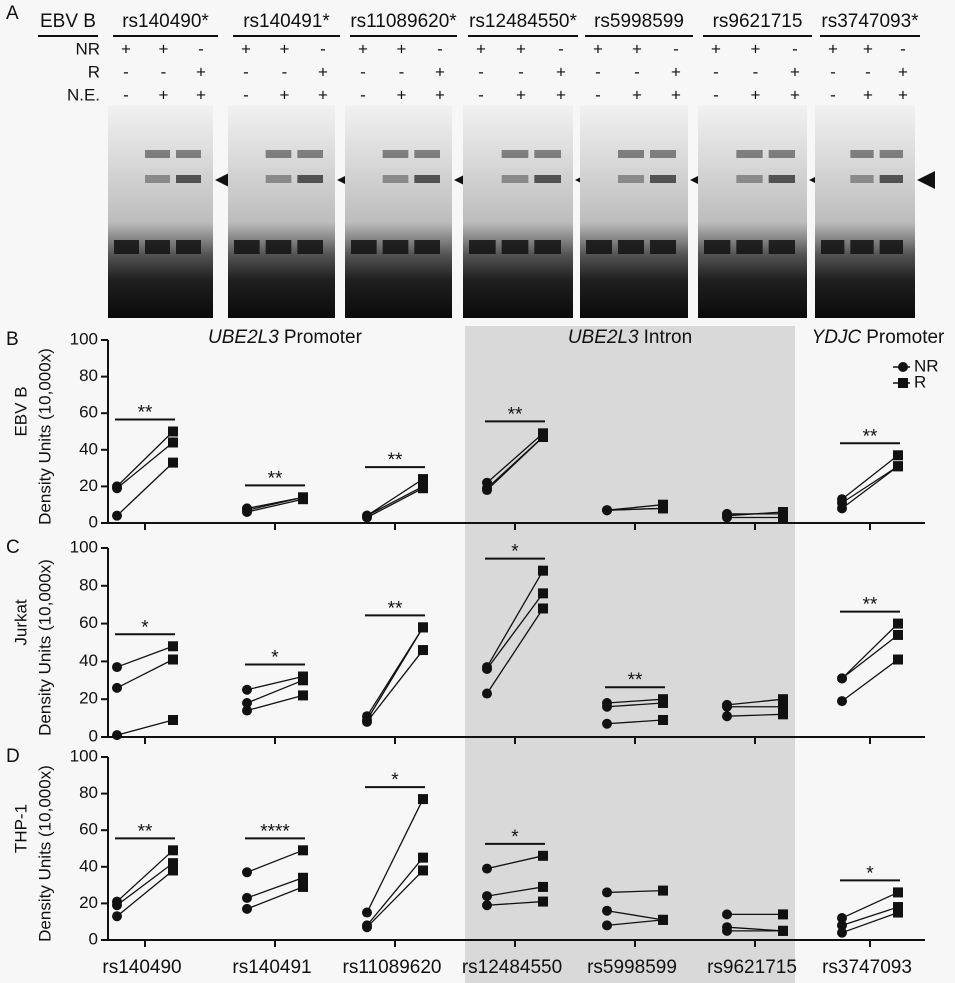  I want to click on panel-letter: C, so click(13, 547).